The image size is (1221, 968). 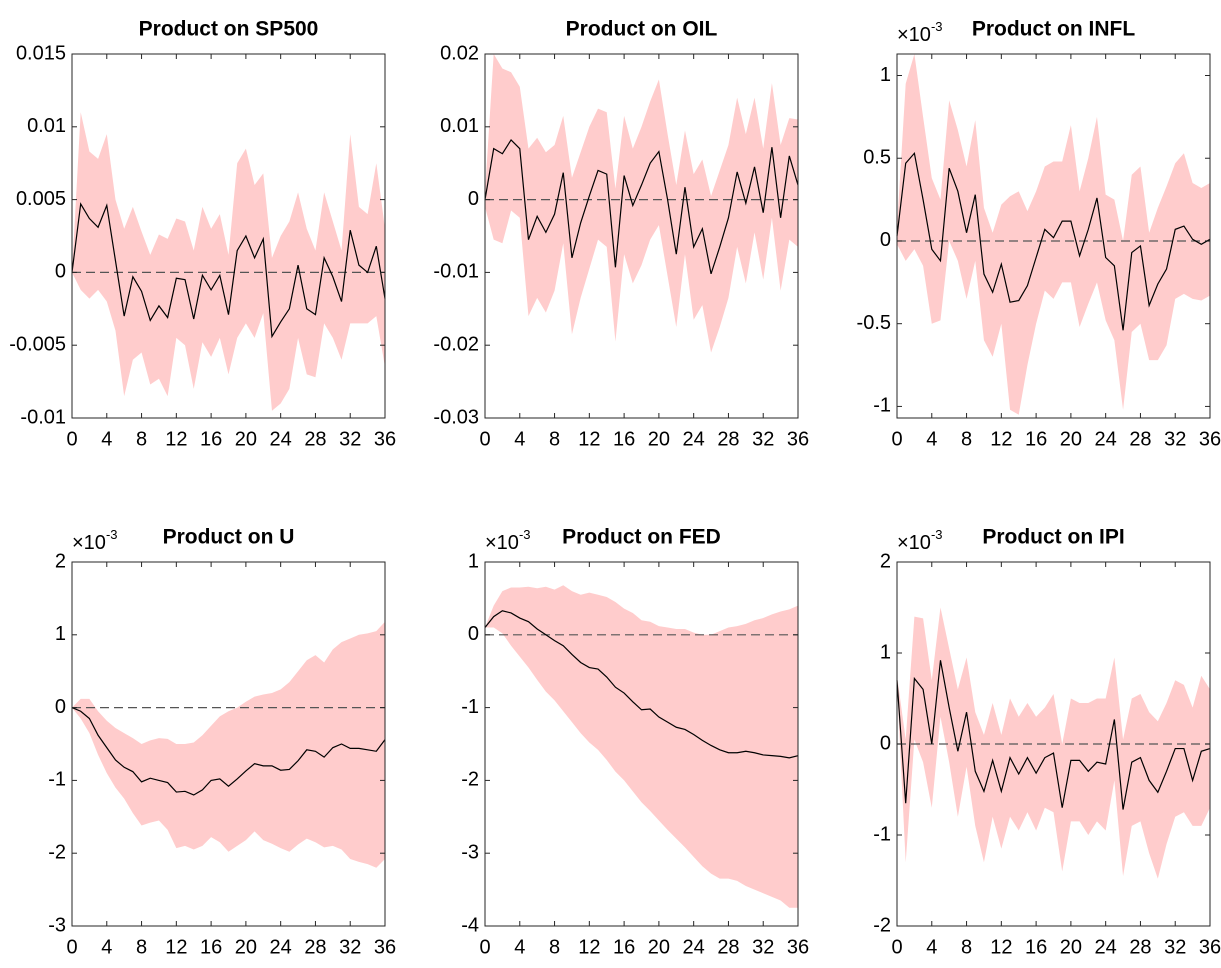 I want to click on y-tick-label: -0.005, so click(x=37, y=344).